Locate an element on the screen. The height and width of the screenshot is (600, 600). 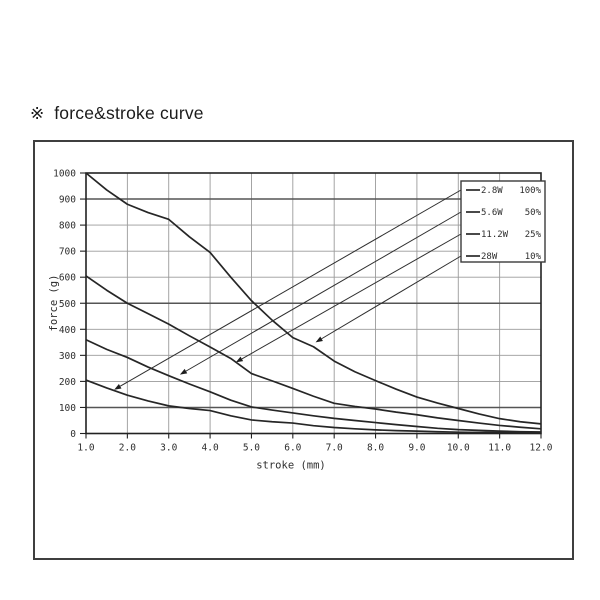
page-title-text: force&stroke curve is located at coordinates (129, 113).